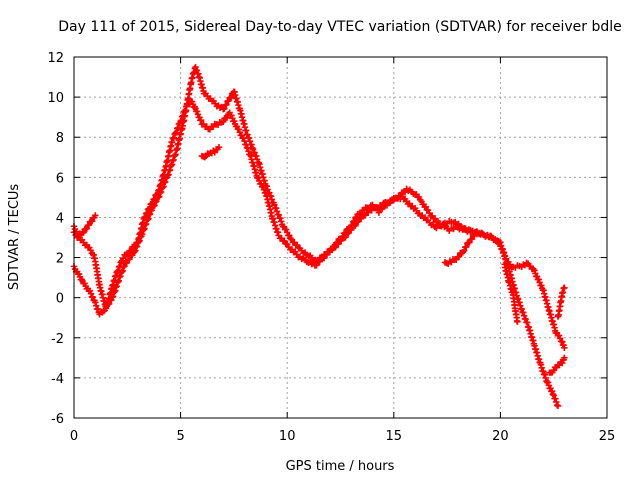 Image resolution: width=640 pixels, height=485 pixels. Describe the element at coordinates (180, 436) in the screenshot. I see `x-tick-label: 5` at that location.